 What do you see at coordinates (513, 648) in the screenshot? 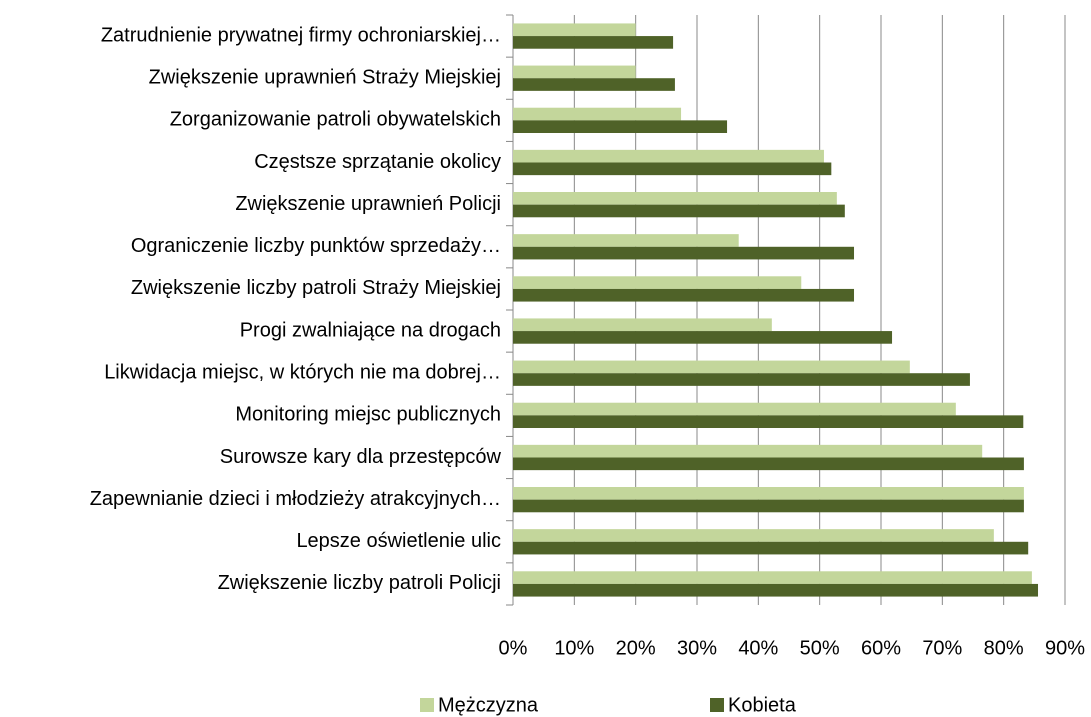
I see `x-tick-label: 0%` at bounding box center [513, 648].